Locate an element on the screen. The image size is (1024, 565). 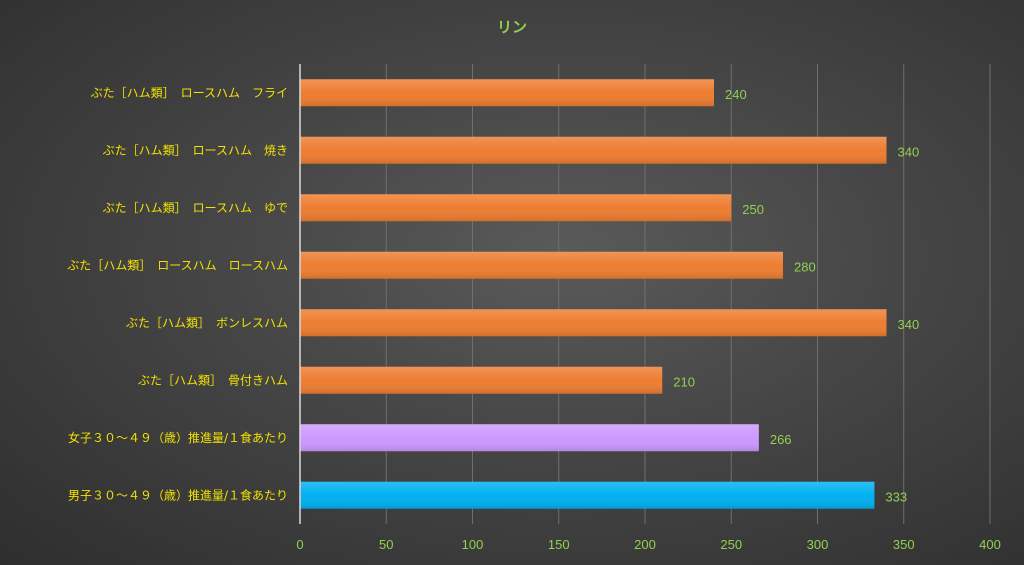
x-tick-labels: 0 50 100 150 200 250 300 350 400 is located at coordinates (648, 544).